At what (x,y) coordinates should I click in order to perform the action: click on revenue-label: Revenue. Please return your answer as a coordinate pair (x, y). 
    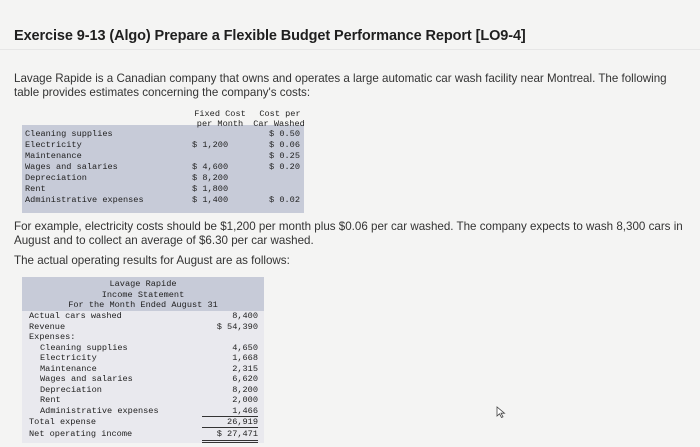
    Looking at the image, I should click on (47, 326).